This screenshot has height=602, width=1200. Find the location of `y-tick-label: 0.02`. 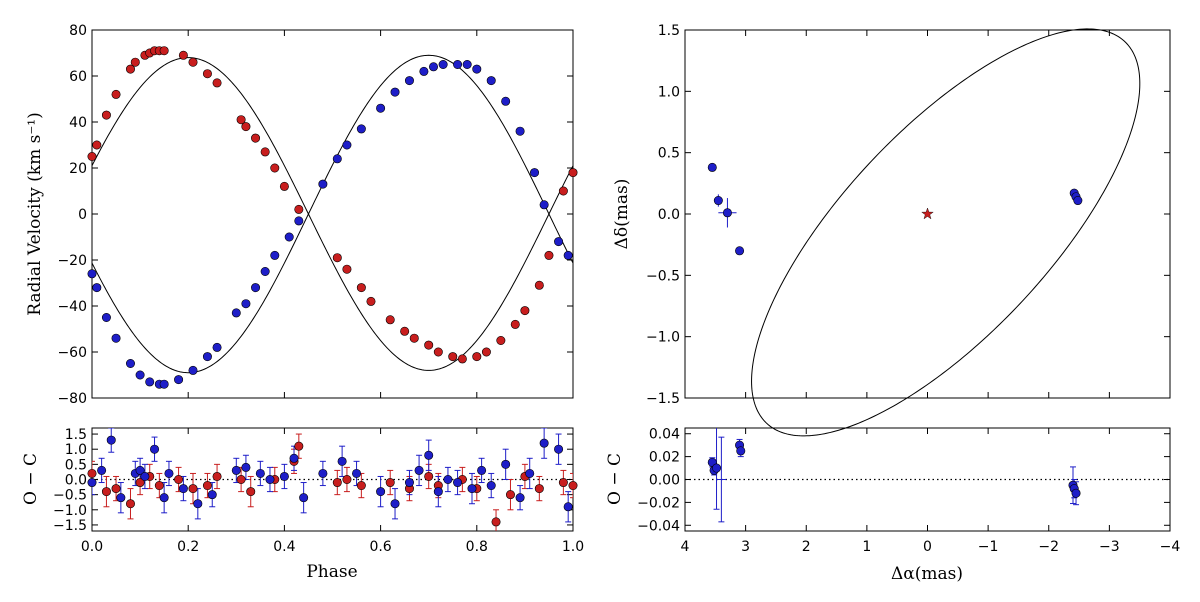

y-tick-label: 0.02 is located at coordinates (664, 458).